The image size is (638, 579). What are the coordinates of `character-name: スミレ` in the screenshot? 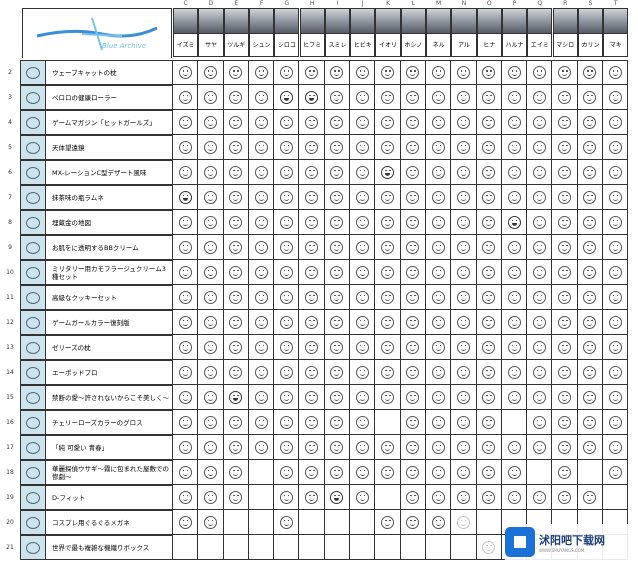 It's located at (337, 45).